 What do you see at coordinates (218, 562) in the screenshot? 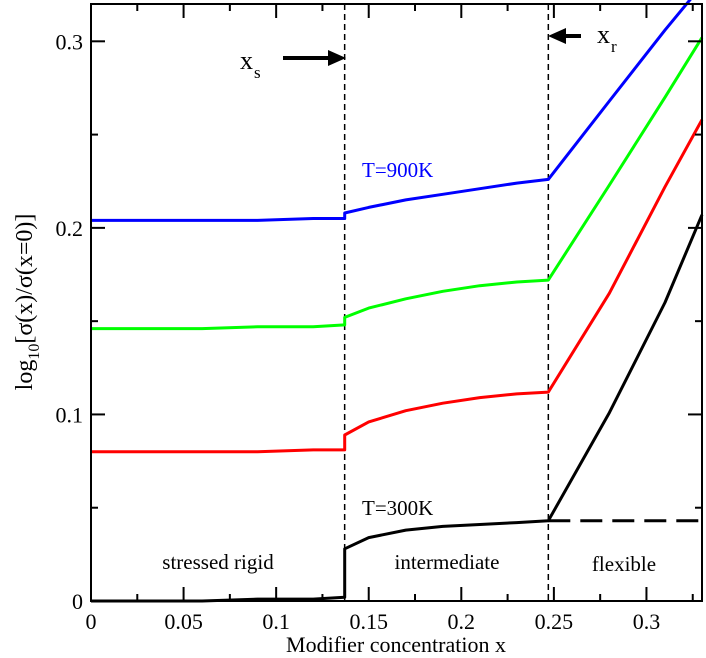
I see `region-label-stressed-rigid: stressed rigid` at bounding box center [218, 562].